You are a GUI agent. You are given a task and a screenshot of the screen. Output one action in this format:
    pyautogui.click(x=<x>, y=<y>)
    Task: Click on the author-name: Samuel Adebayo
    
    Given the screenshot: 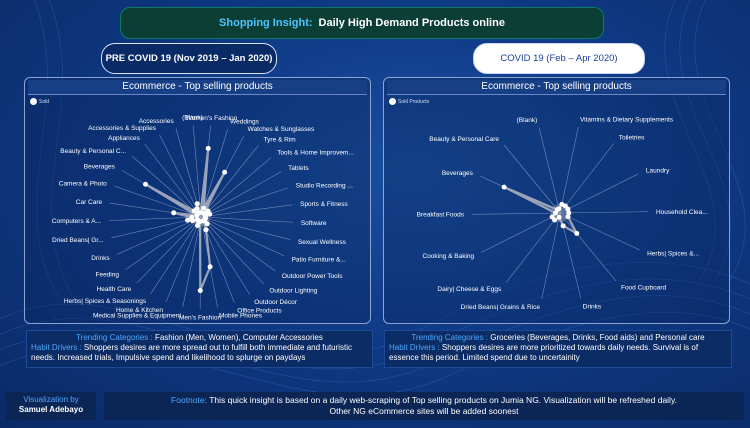 What is the action you would take?
    pyautogui.click(x=51, y=409)
    